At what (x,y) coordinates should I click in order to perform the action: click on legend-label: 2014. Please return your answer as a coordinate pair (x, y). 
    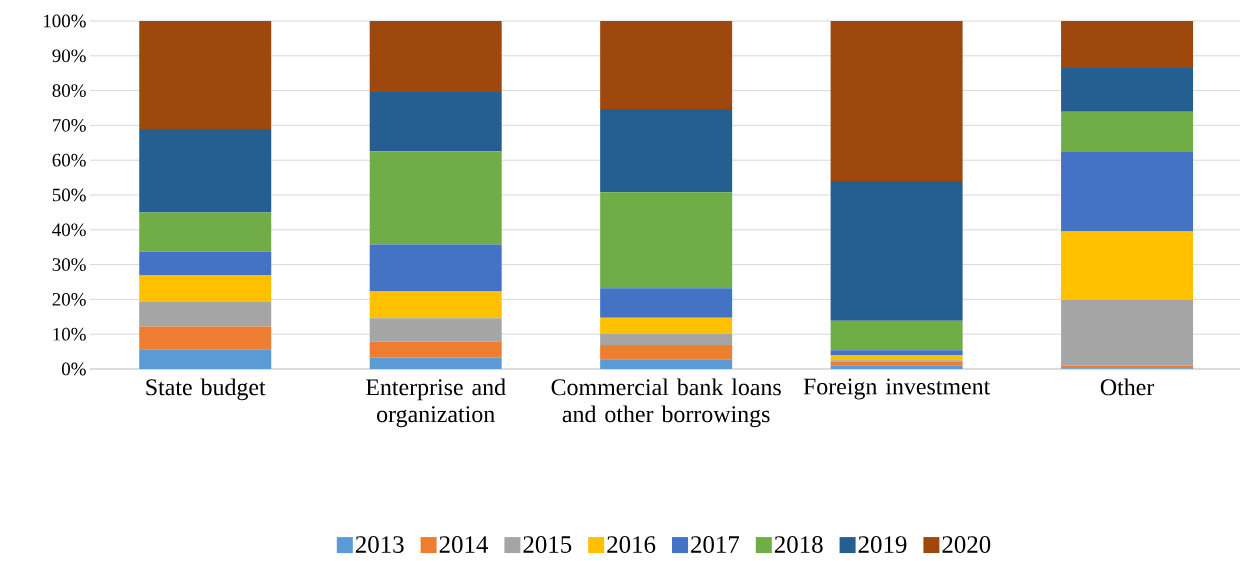
    Looking at the image, I should click on (464, 544).